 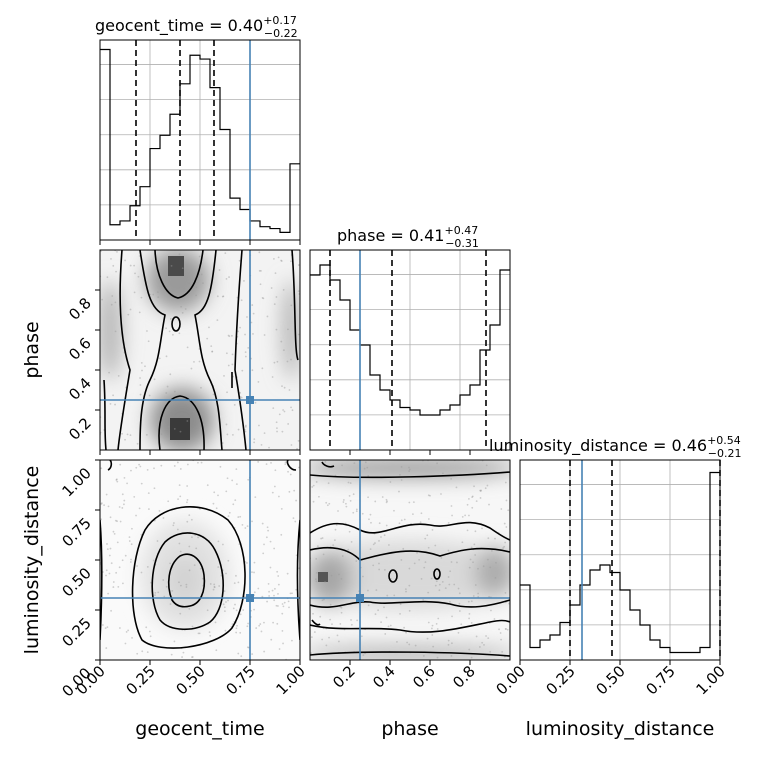 I want to click on xlabel-luminosity-distance: luminosity_distance, so click(x=620, y=729).